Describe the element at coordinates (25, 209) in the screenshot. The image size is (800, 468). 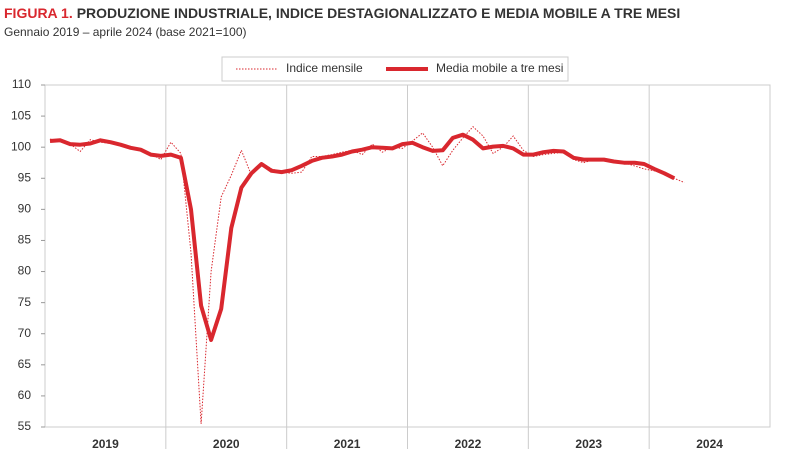
I see `y-tick-label: 90` at that location.